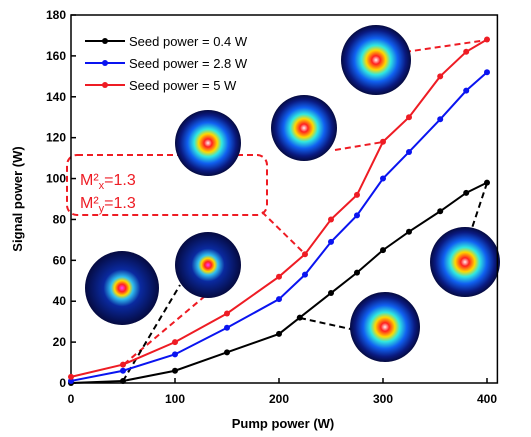  I want to click on y-tick-label: 20, so click(60, 342).